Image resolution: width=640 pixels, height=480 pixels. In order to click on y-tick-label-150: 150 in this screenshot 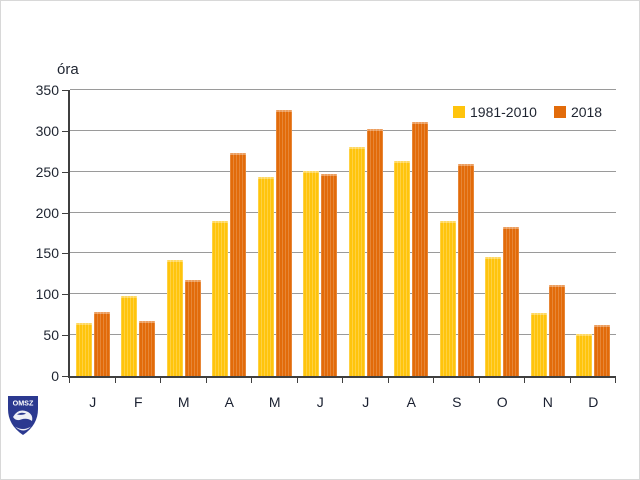, I will do `click(47, 253)`.